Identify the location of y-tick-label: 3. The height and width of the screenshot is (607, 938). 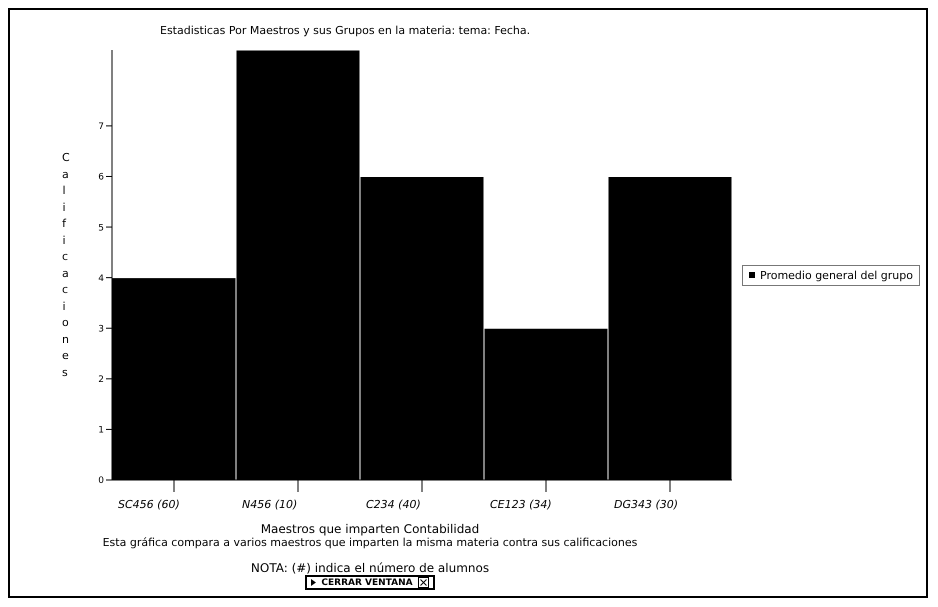
(101, 329).